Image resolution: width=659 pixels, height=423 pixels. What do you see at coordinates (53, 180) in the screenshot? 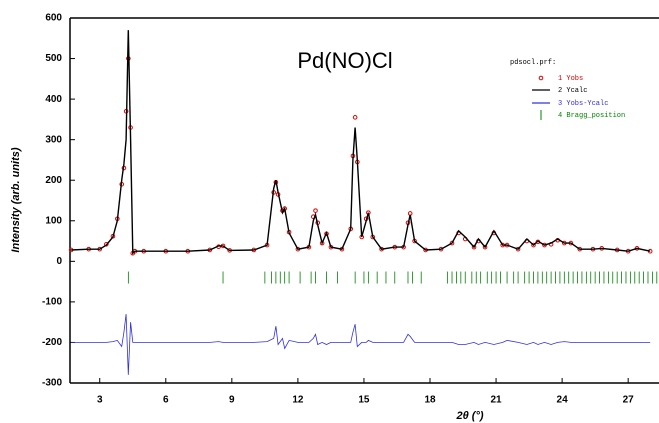
I see `y-tick-label: 200` at bounding box center [53, 180].